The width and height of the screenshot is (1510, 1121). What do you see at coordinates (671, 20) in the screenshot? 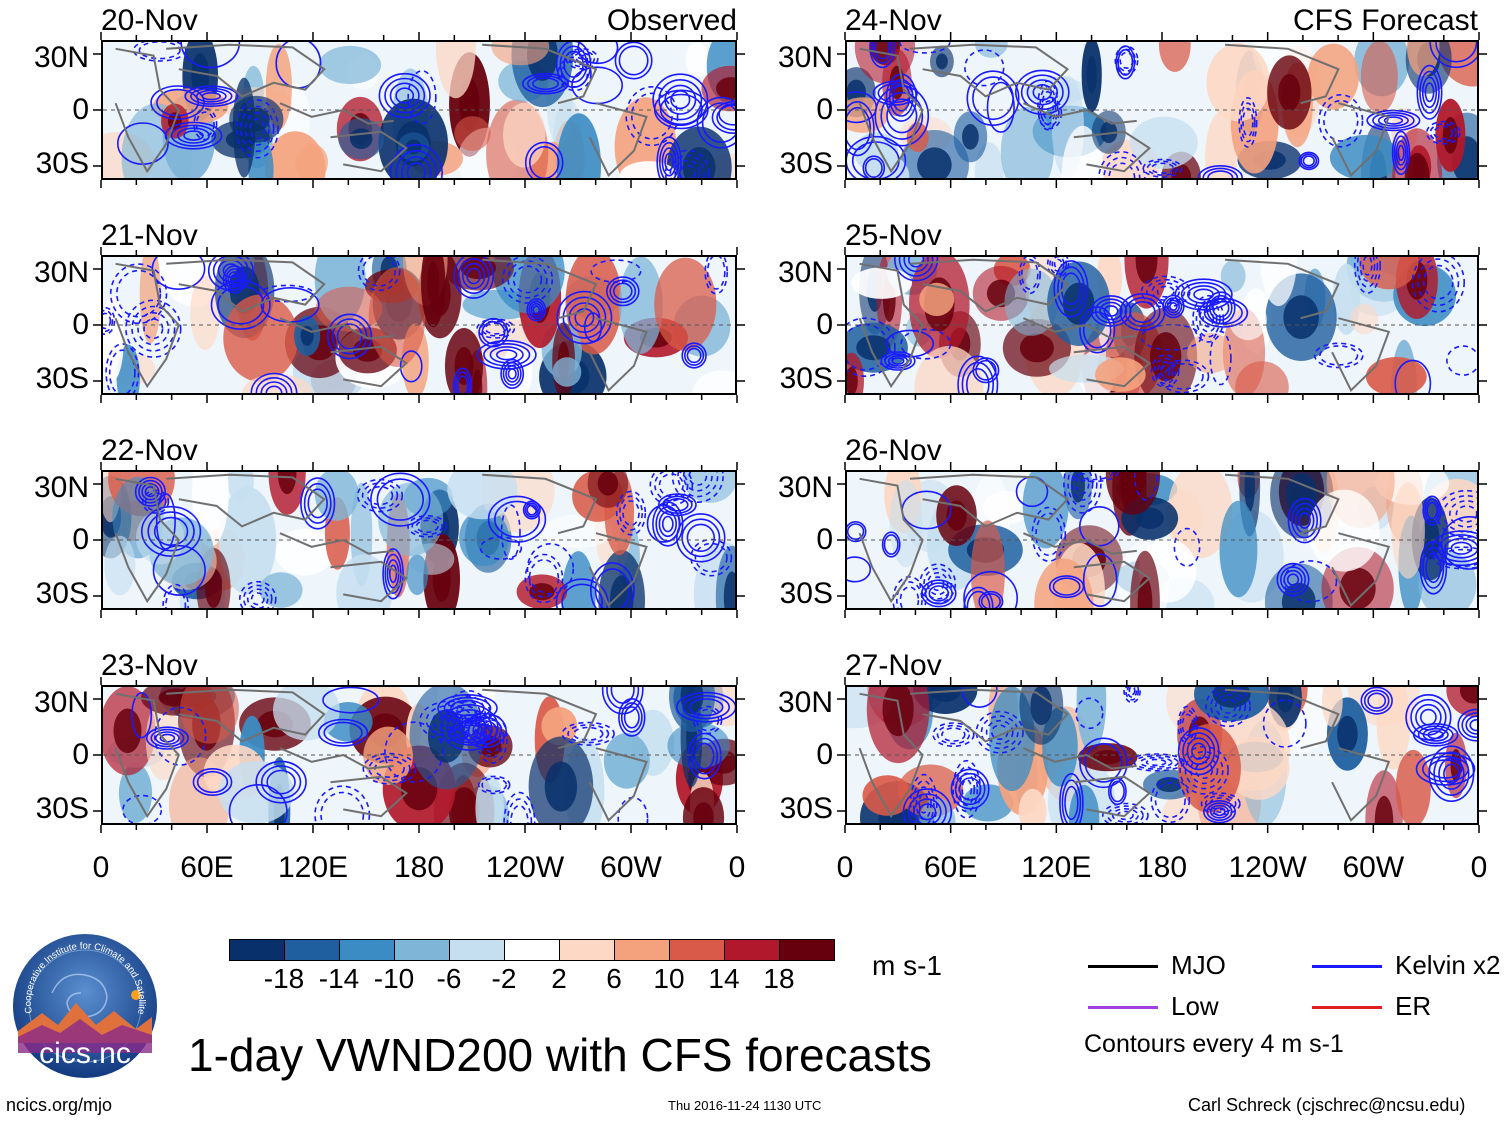
I see `observed-title: Observed` at bounding box center [671, 20].